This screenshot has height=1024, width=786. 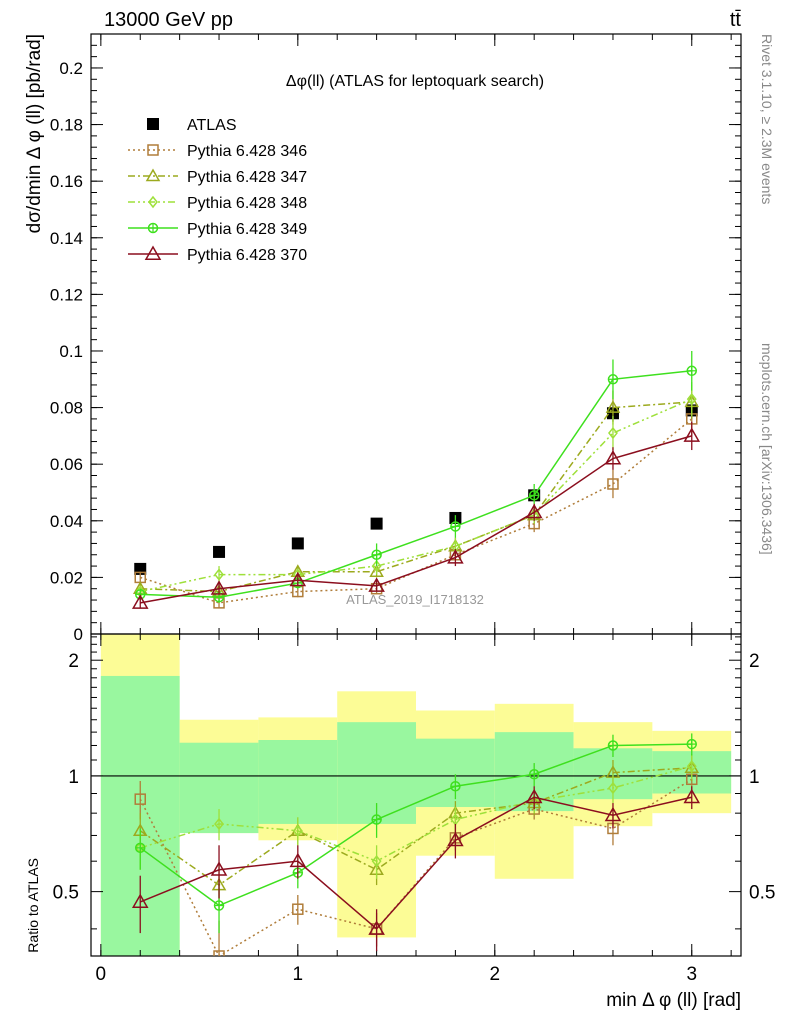 What do you see at coordinates (247, 151) in the screenshot?
I see `legend-label-p346: Pythia 6.428 346` at bounding box center [247, 151].